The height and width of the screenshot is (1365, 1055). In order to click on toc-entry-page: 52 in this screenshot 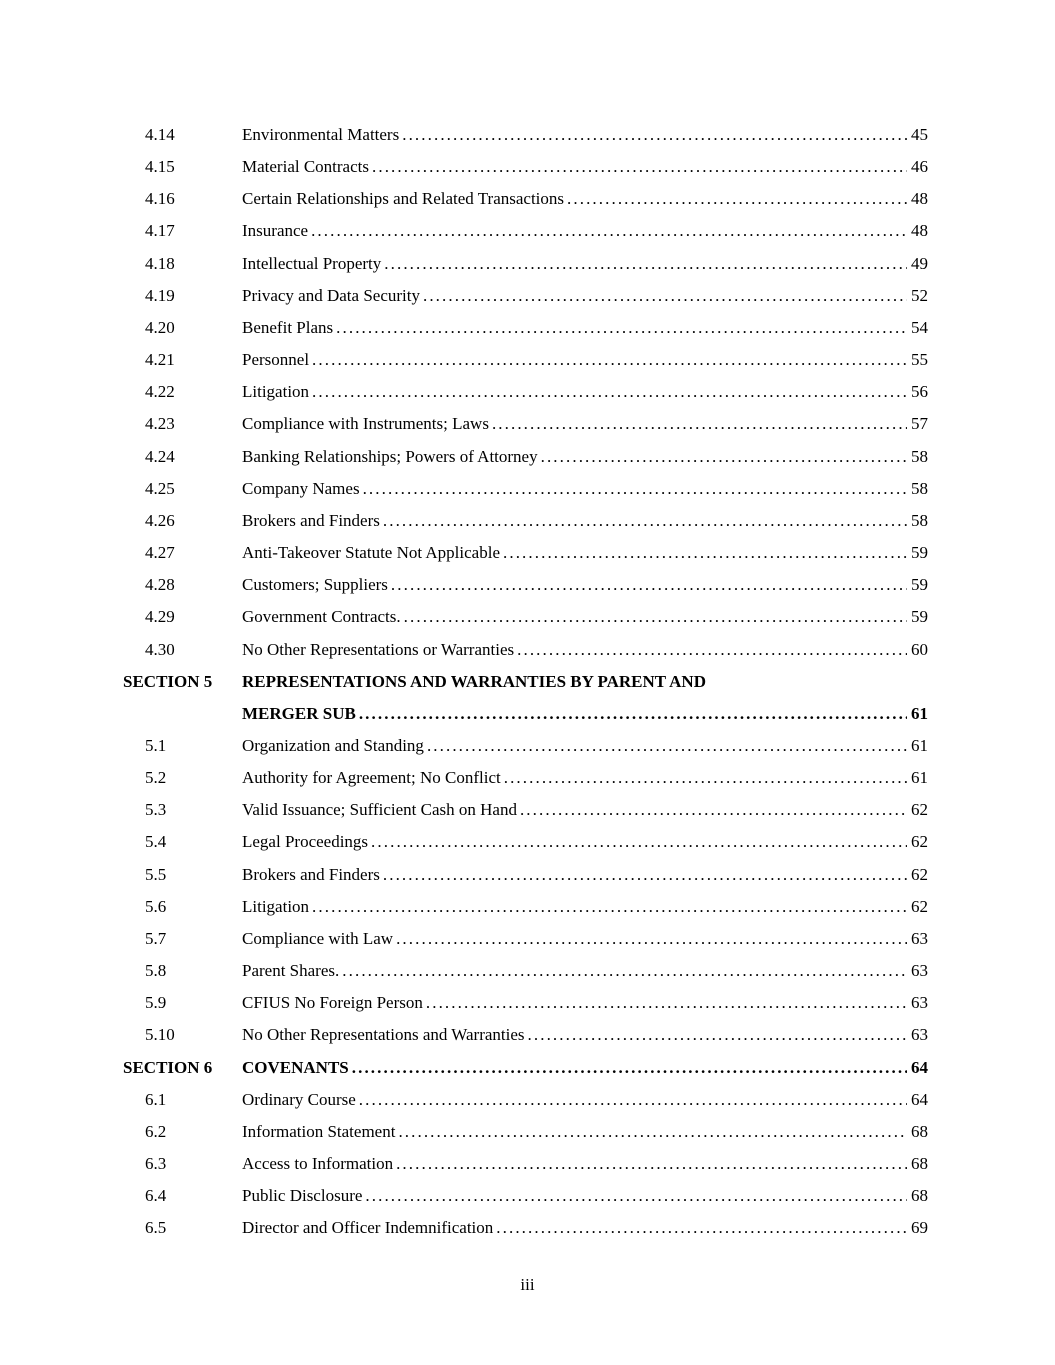, I will do `click(919, 295)`.